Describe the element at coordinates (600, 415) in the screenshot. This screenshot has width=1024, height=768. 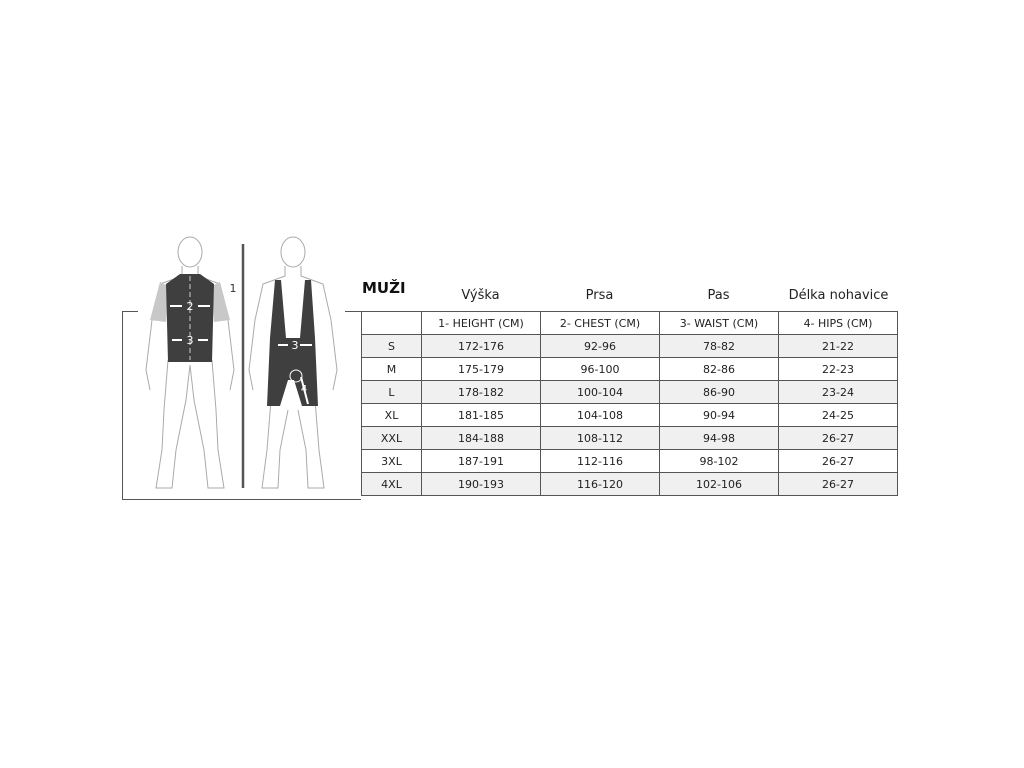
I see `value-cell: 104-108` at that location.